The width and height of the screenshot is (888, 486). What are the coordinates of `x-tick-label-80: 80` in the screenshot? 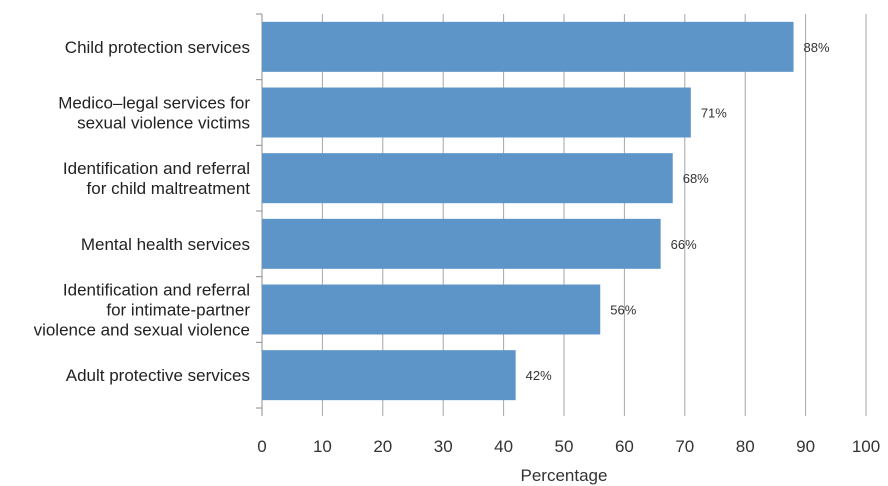 It's located at (745, 446).